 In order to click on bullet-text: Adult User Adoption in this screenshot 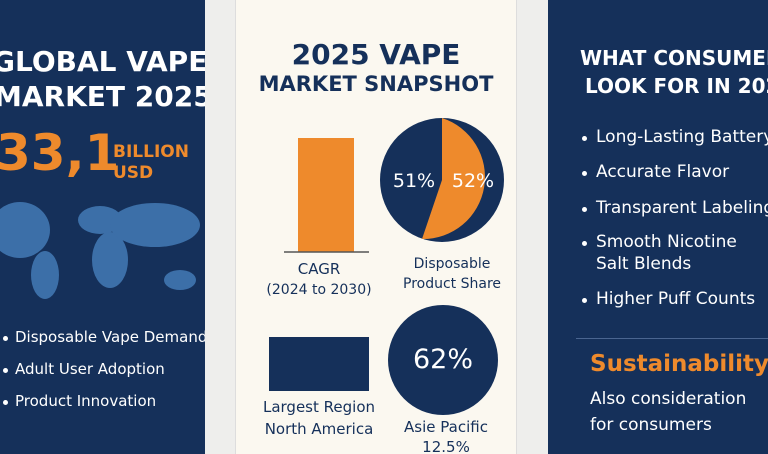, I will do `click(90, 369)`.